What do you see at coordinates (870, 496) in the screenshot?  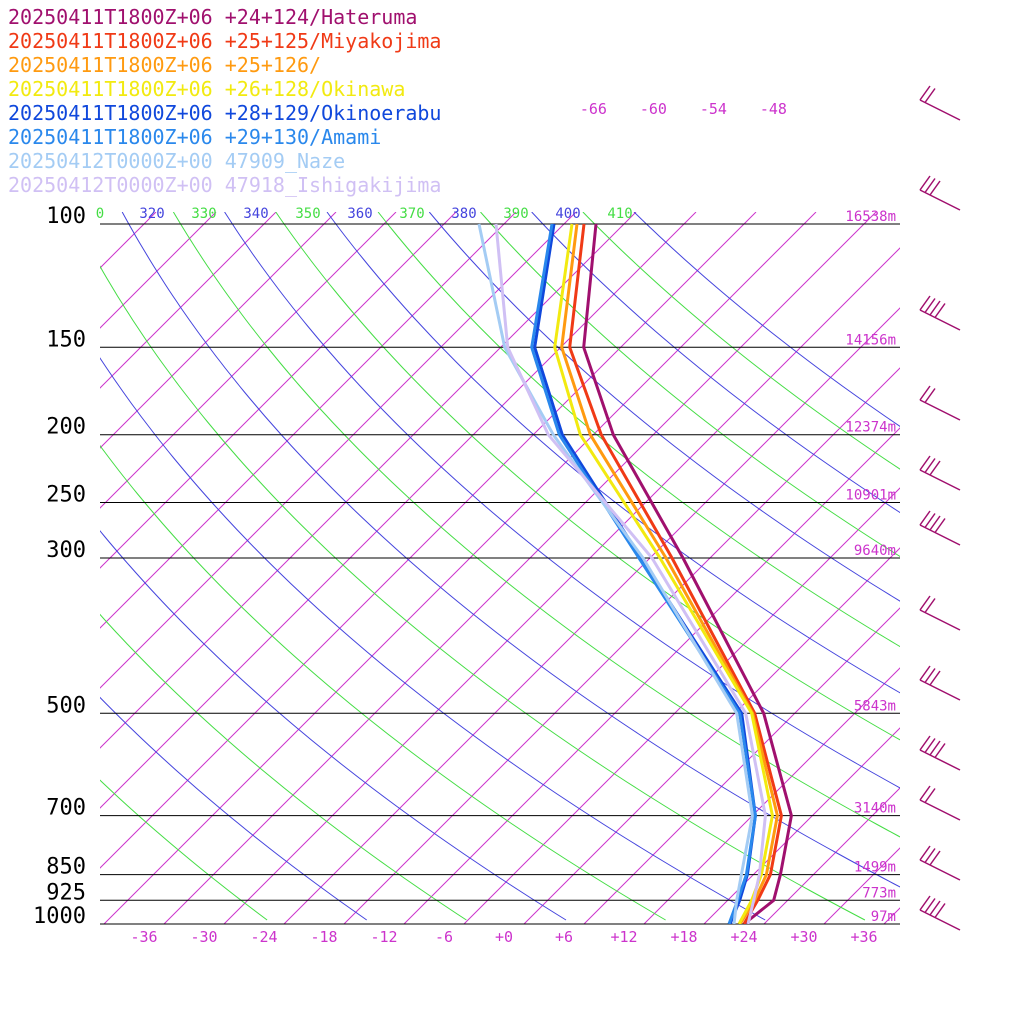 I see `height-label: 10901m` at bounding box center [870, 496].